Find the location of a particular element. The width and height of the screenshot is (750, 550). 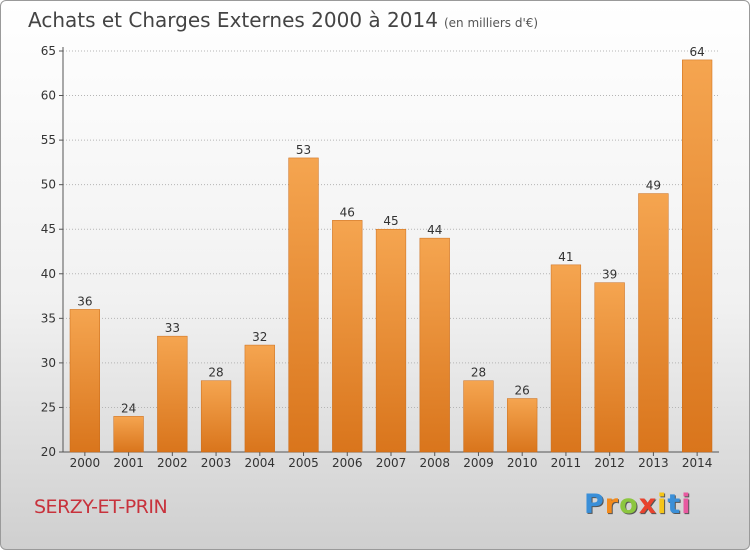

y-tick-label: 60 is located at coordinates (48, 96).